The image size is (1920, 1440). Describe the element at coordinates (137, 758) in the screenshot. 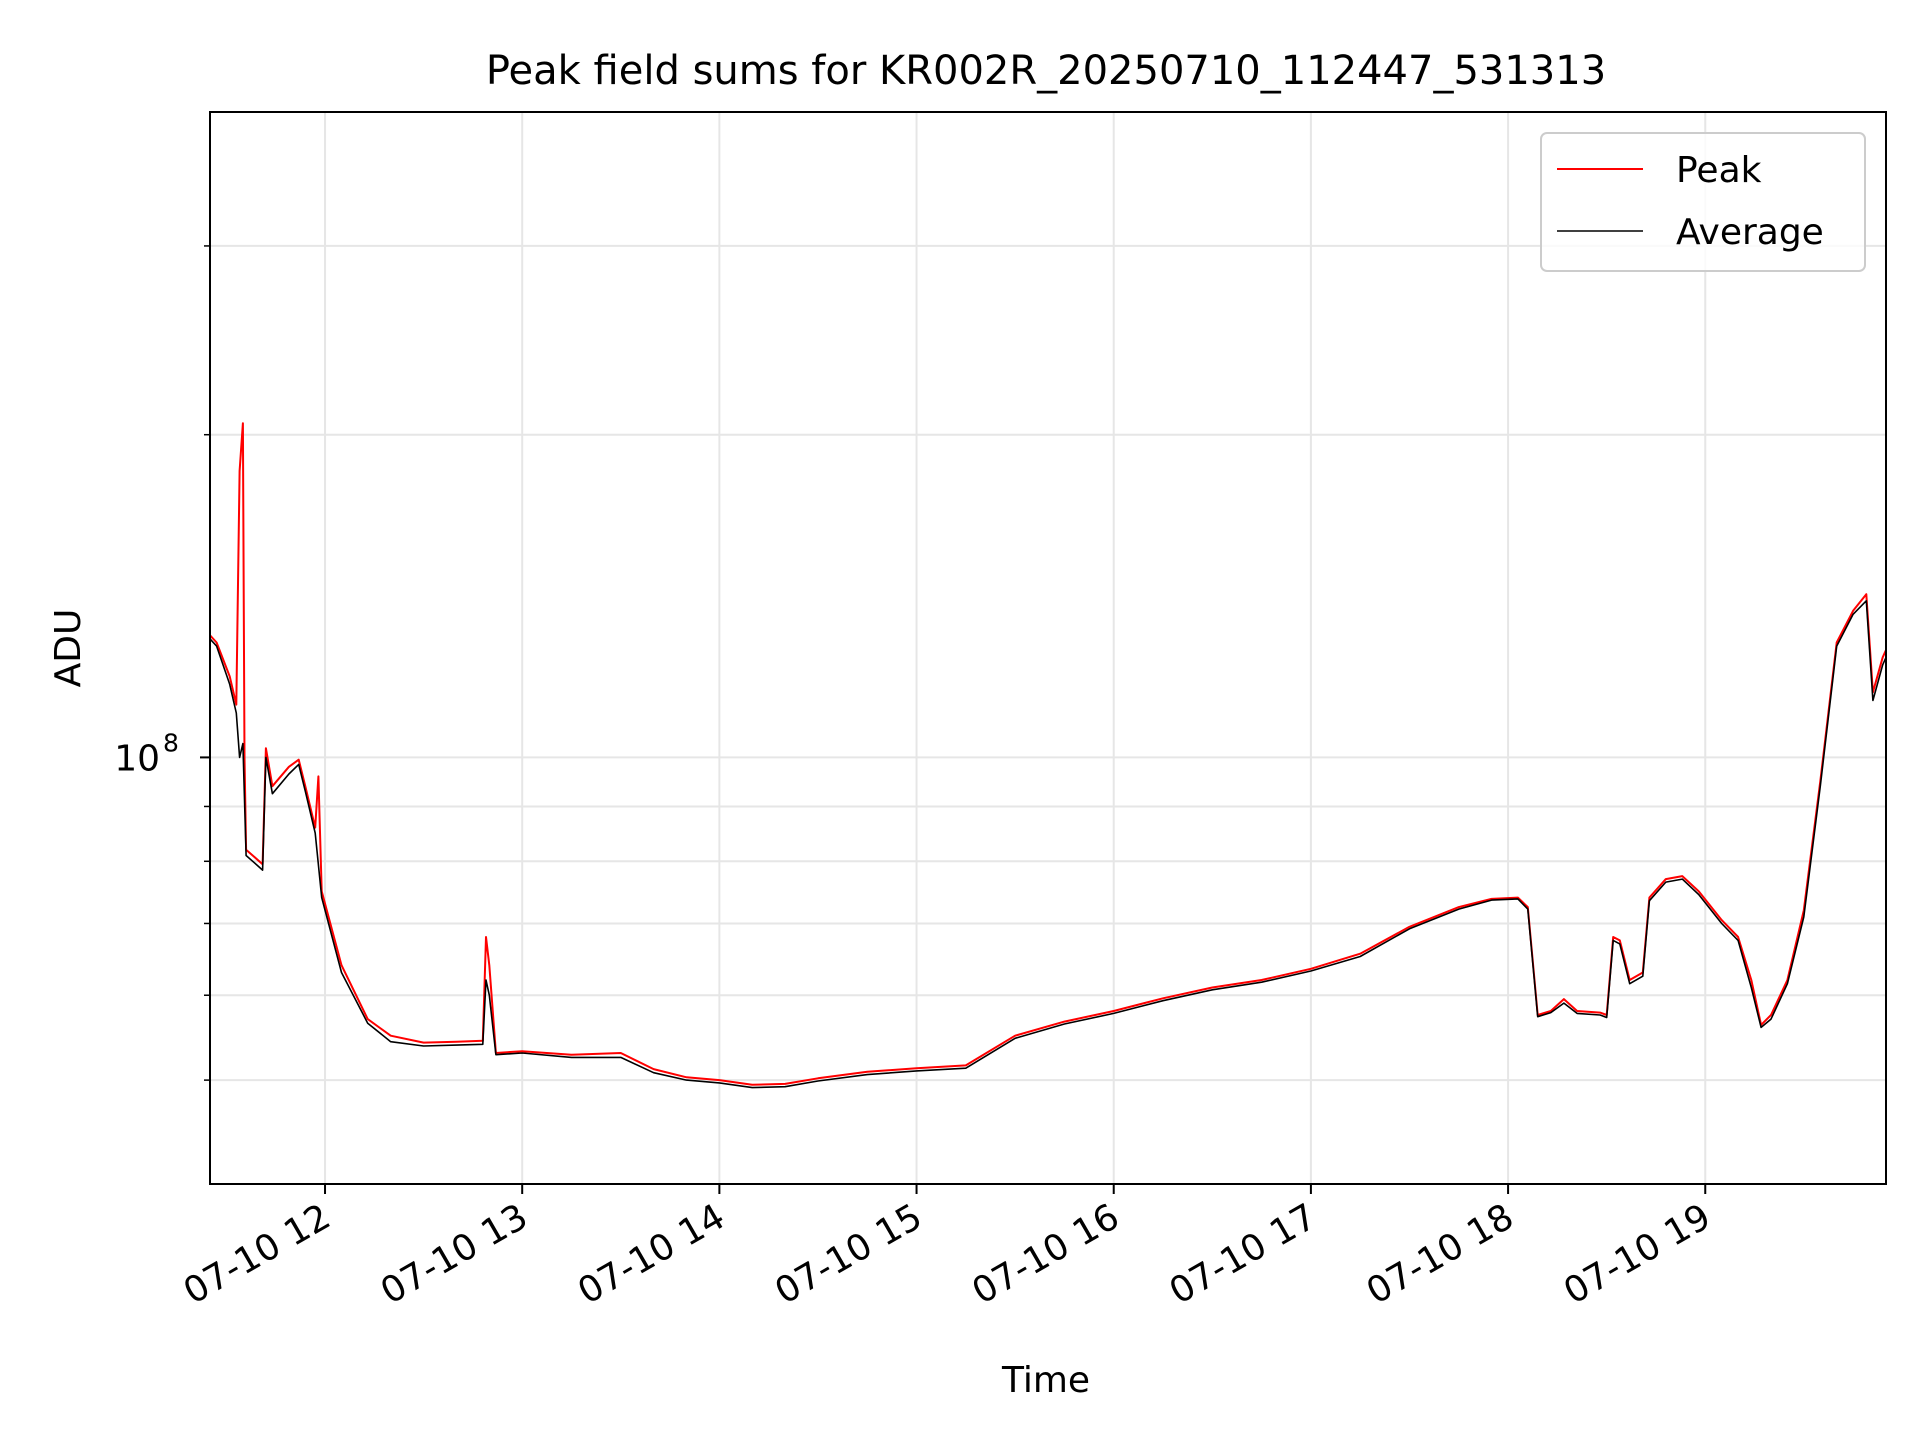

I see `y-tick-label-base: 10` at that location.